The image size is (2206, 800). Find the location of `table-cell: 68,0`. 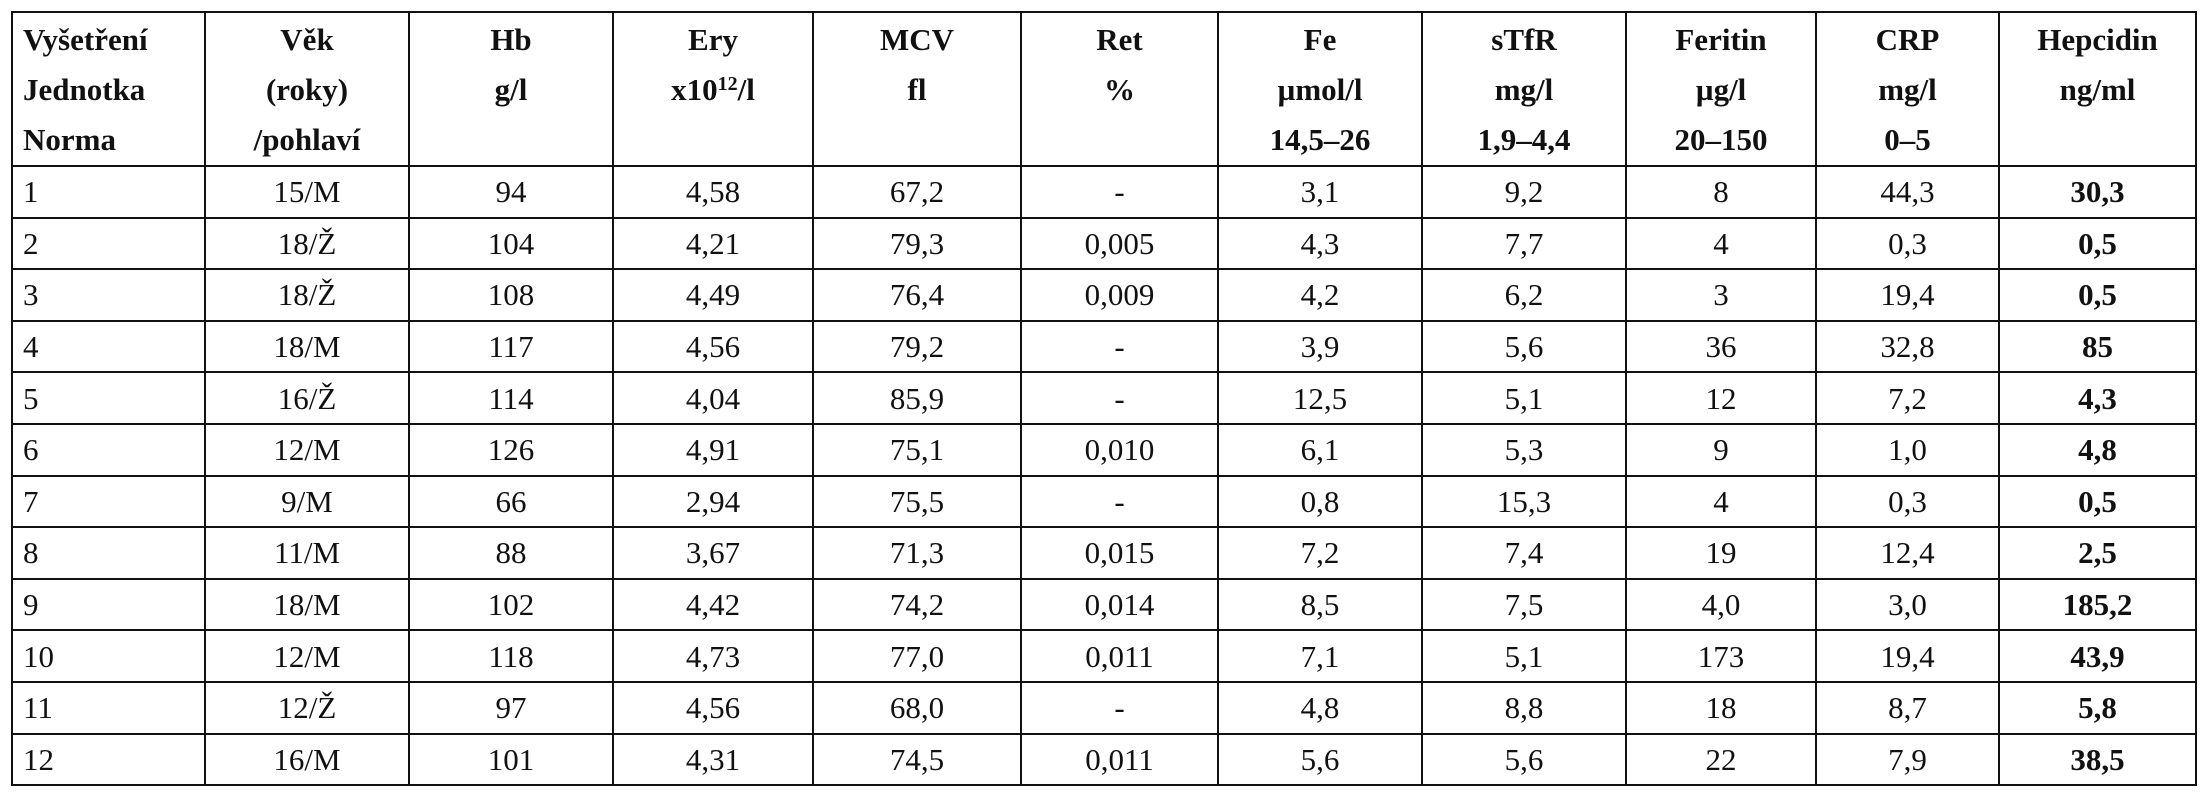

table-cell: 68,0 is located at coordinates (917, 707).